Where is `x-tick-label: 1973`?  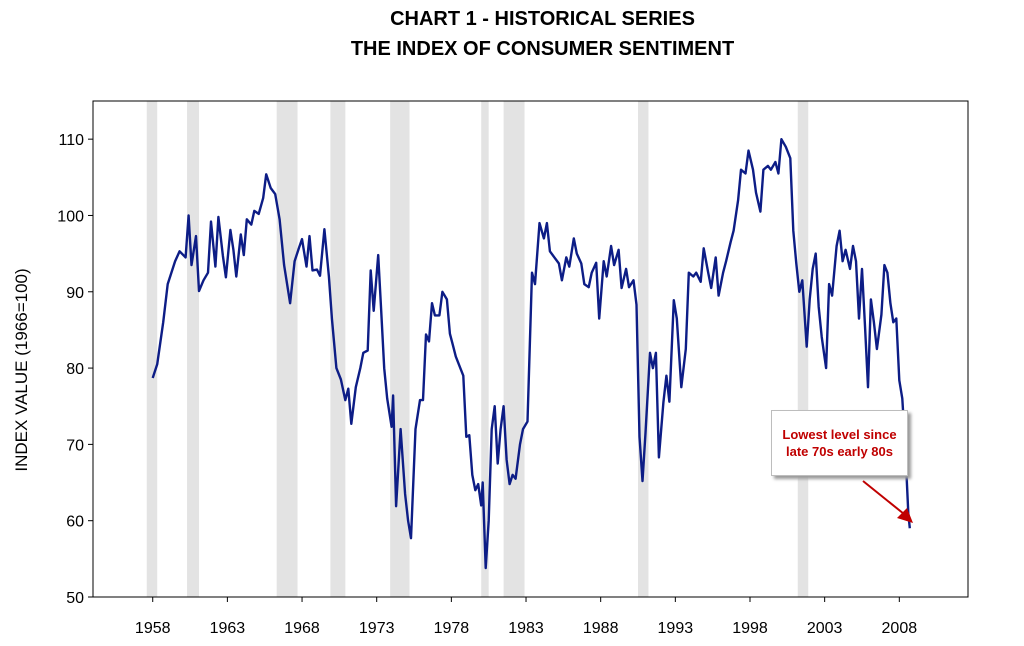
x-tick-label: 1973 is located at coordinates (377, 628).